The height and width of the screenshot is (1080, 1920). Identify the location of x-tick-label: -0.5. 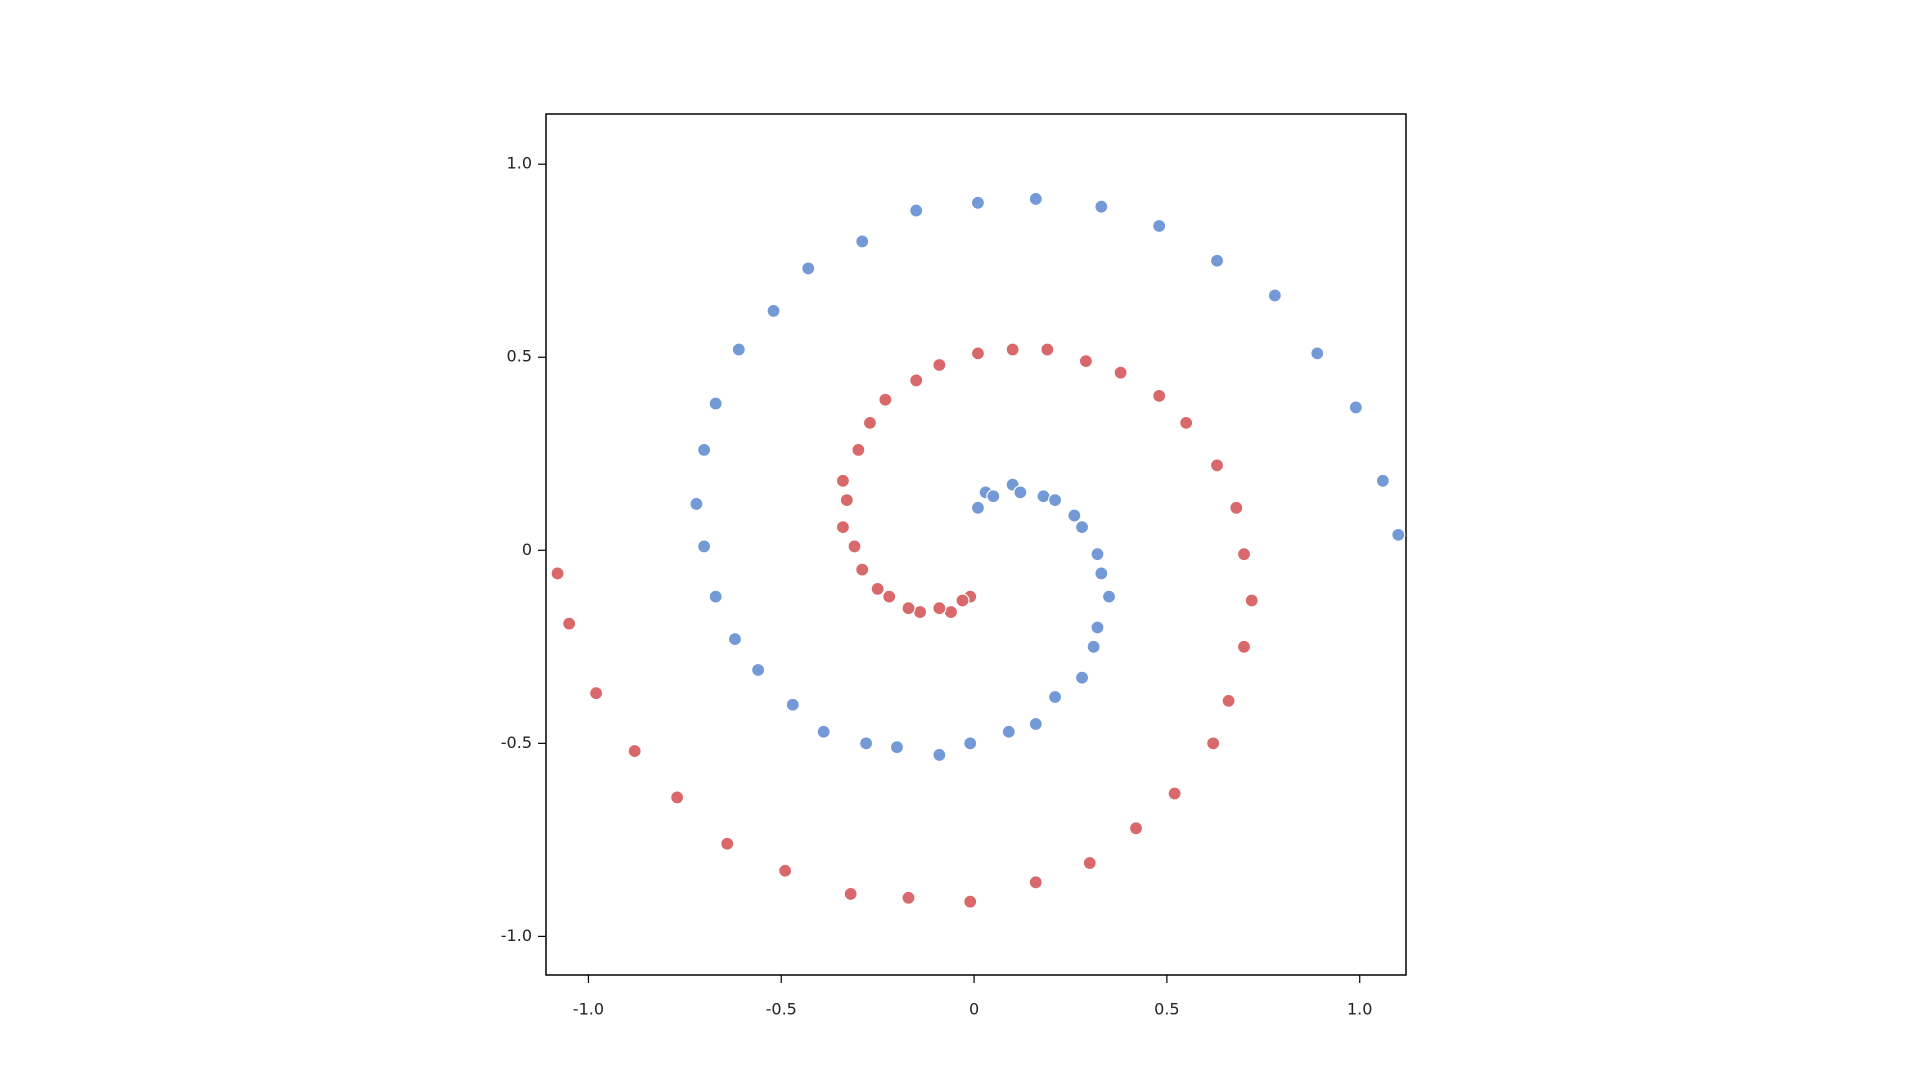
(781, 1009).